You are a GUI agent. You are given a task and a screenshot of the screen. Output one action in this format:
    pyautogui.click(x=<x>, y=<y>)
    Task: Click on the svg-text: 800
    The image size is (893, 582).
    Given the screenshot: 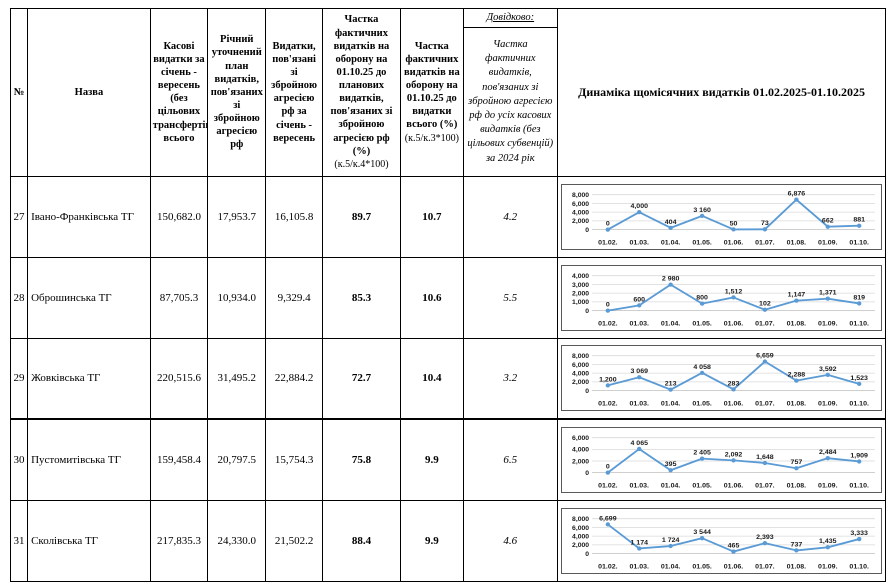 What is the action you would take?
    pyautogui.click(x=702, y=297)
    